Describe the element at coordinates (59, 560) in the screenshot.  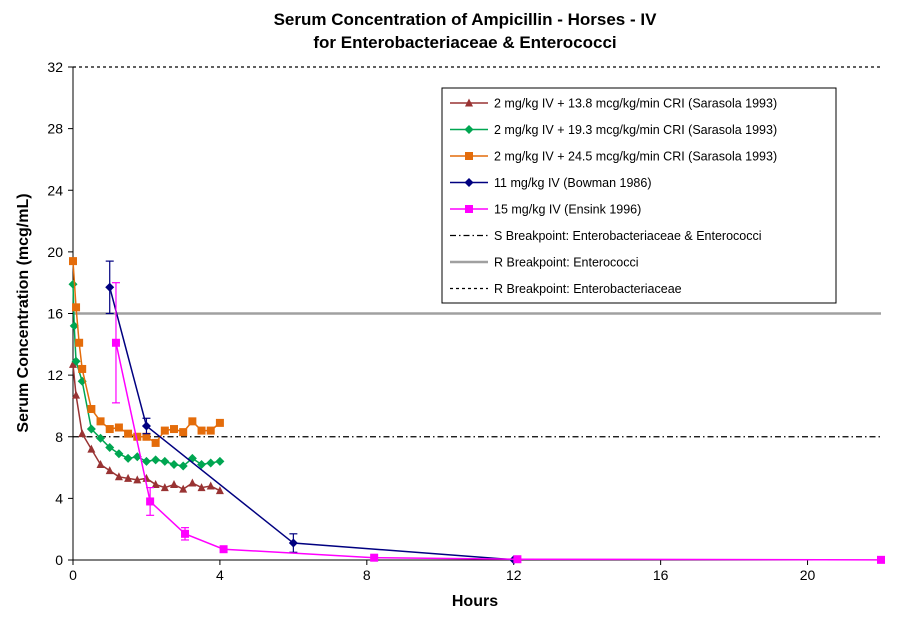
I see `y-tick-label: 0` at that location.